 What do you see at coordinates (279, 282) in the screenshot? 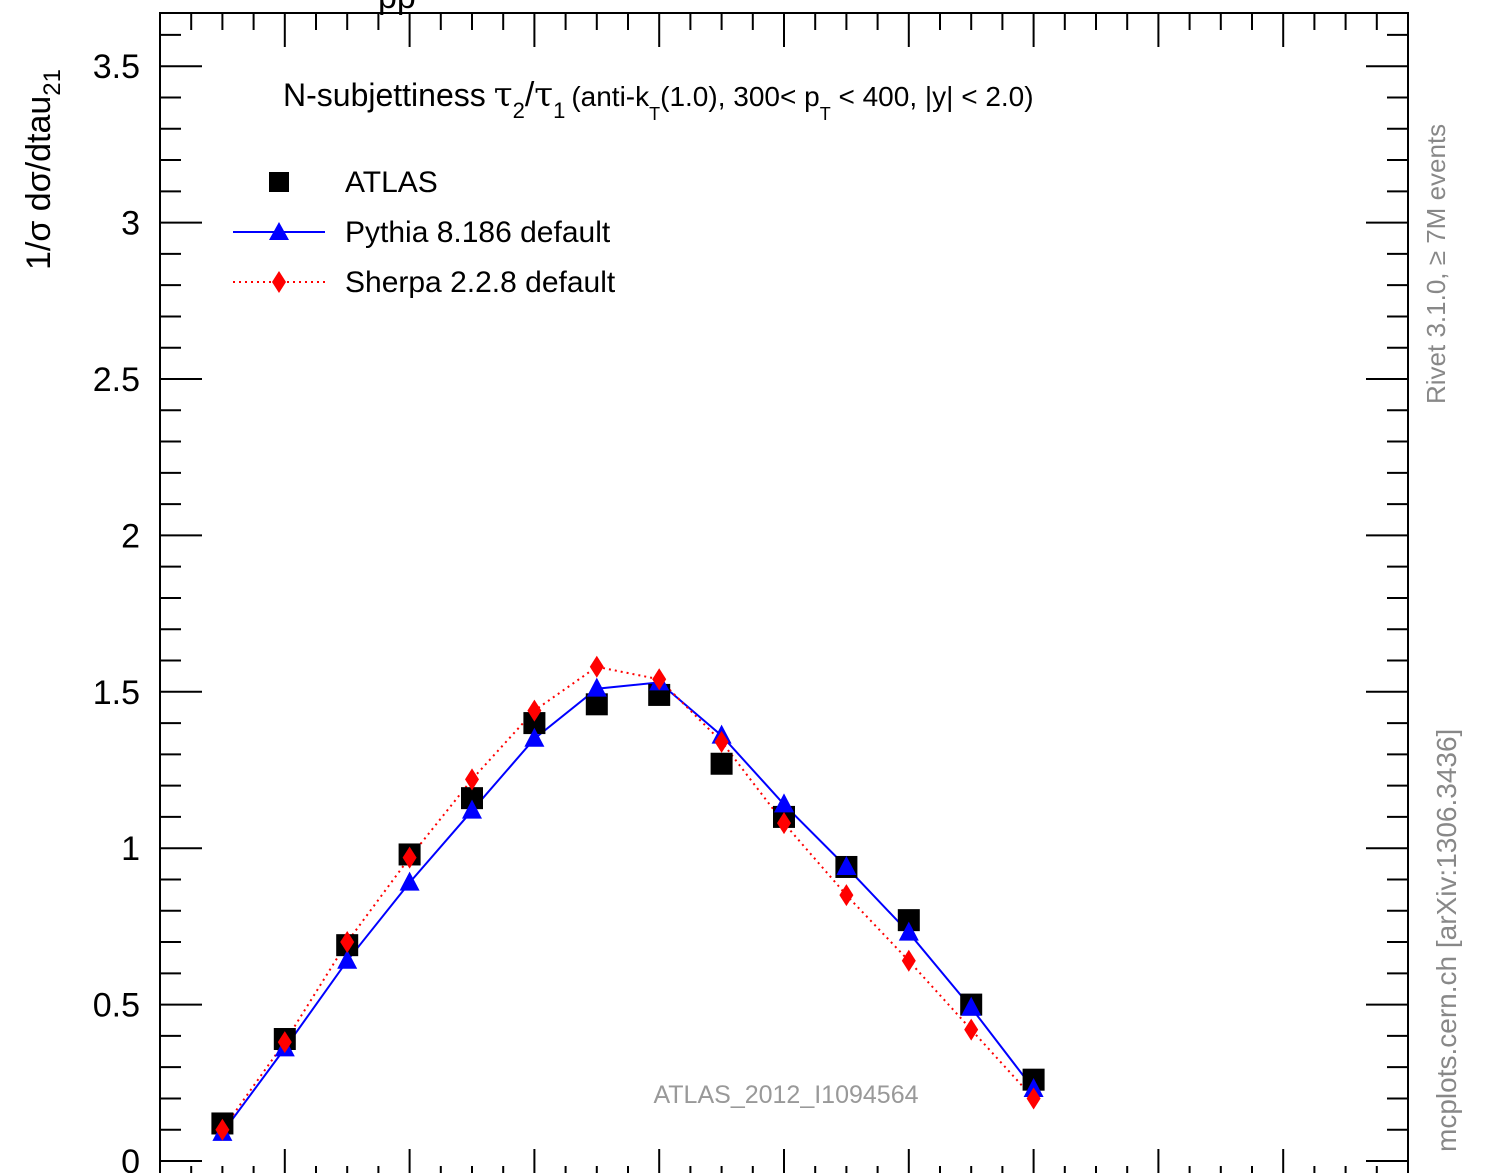
I see `legend-sherpa-marker` at bounding box center [279, 282].